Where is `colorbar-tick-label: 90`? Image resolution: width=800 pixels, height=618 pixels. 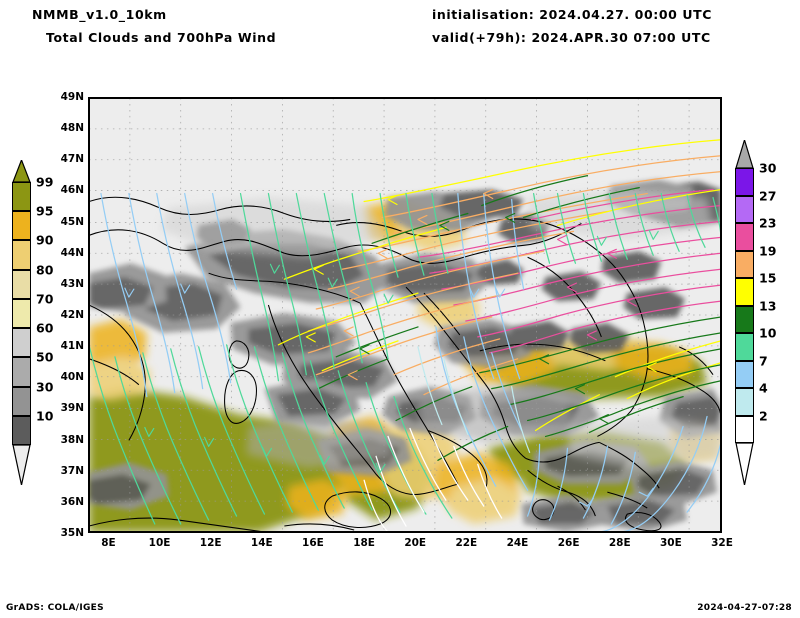
colorbar-tick-label: 90 is located at coordinates (45, 240).